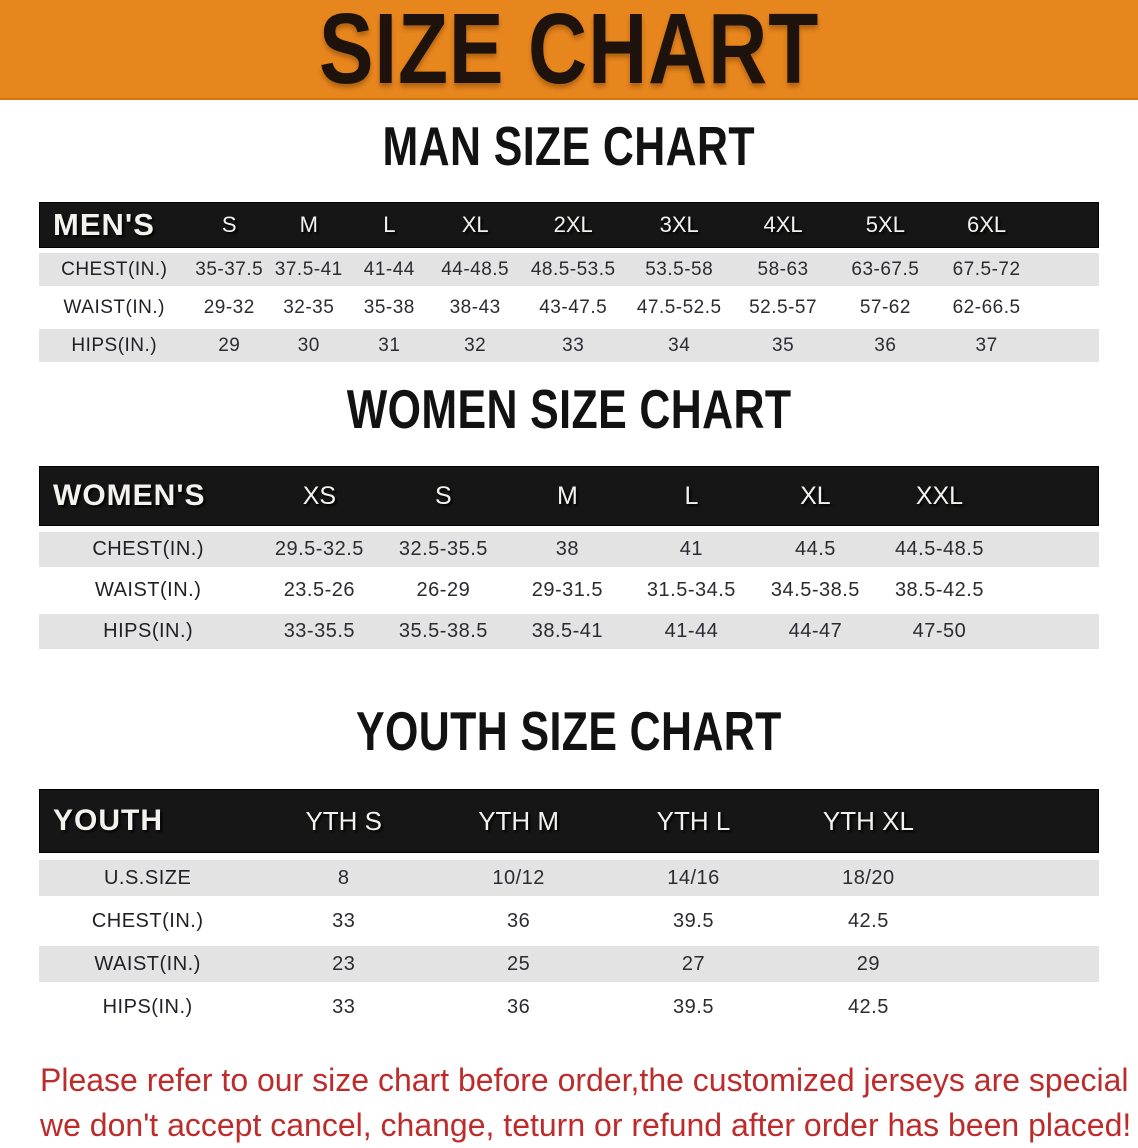  What do you see at coordinates (693, 963) in the screenshot?
I see `measure-value: 27` at bounding box center [693, 963].